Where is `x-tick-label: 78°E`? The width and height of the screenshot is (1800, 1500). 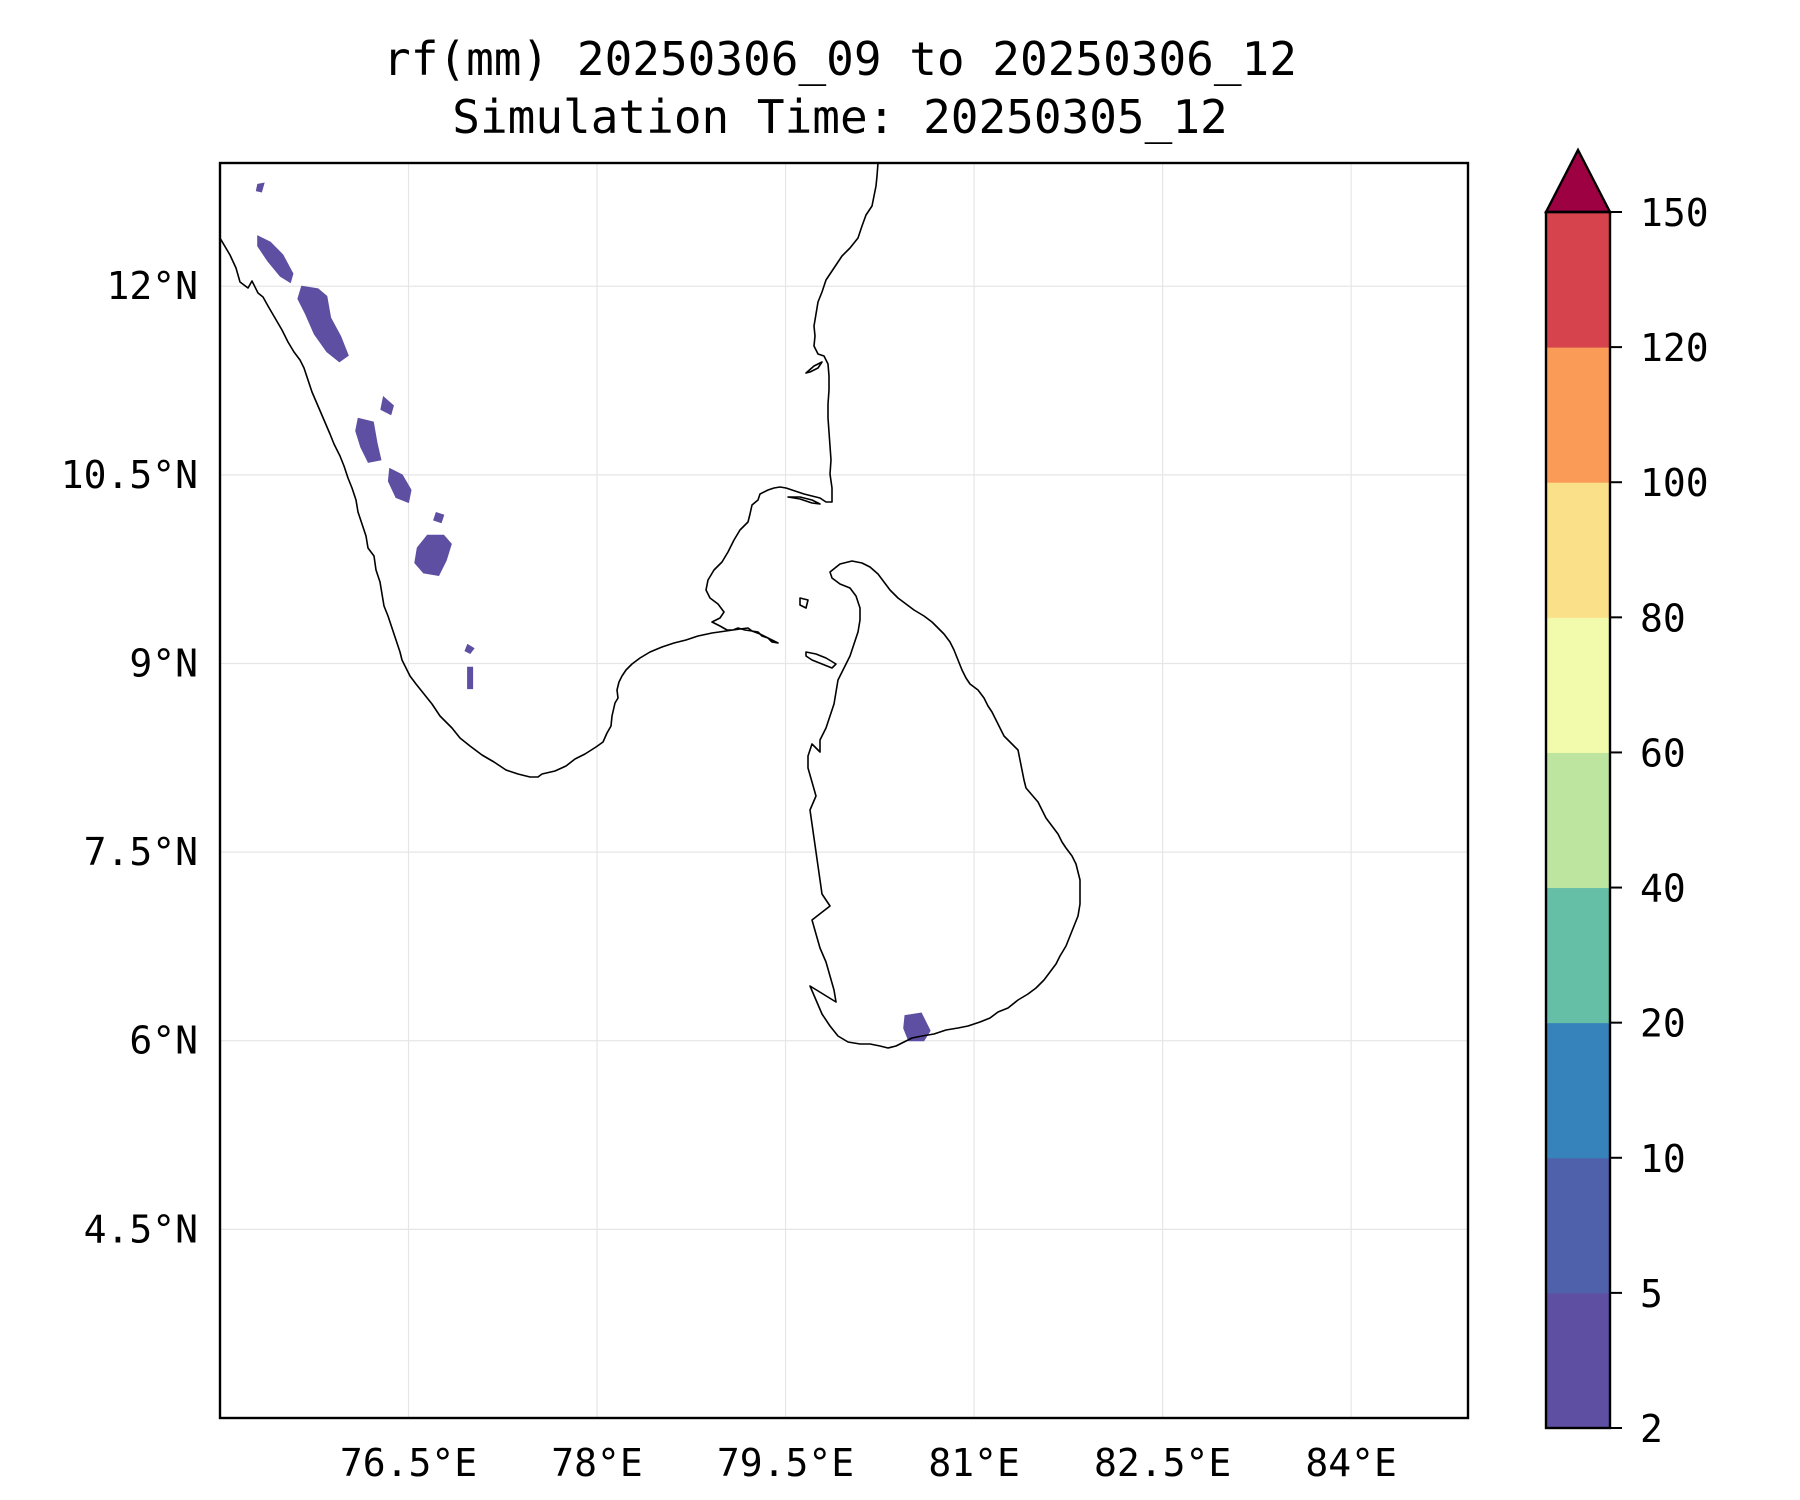
x-tick-label: 78°E is located at coordinates (597, 1463).